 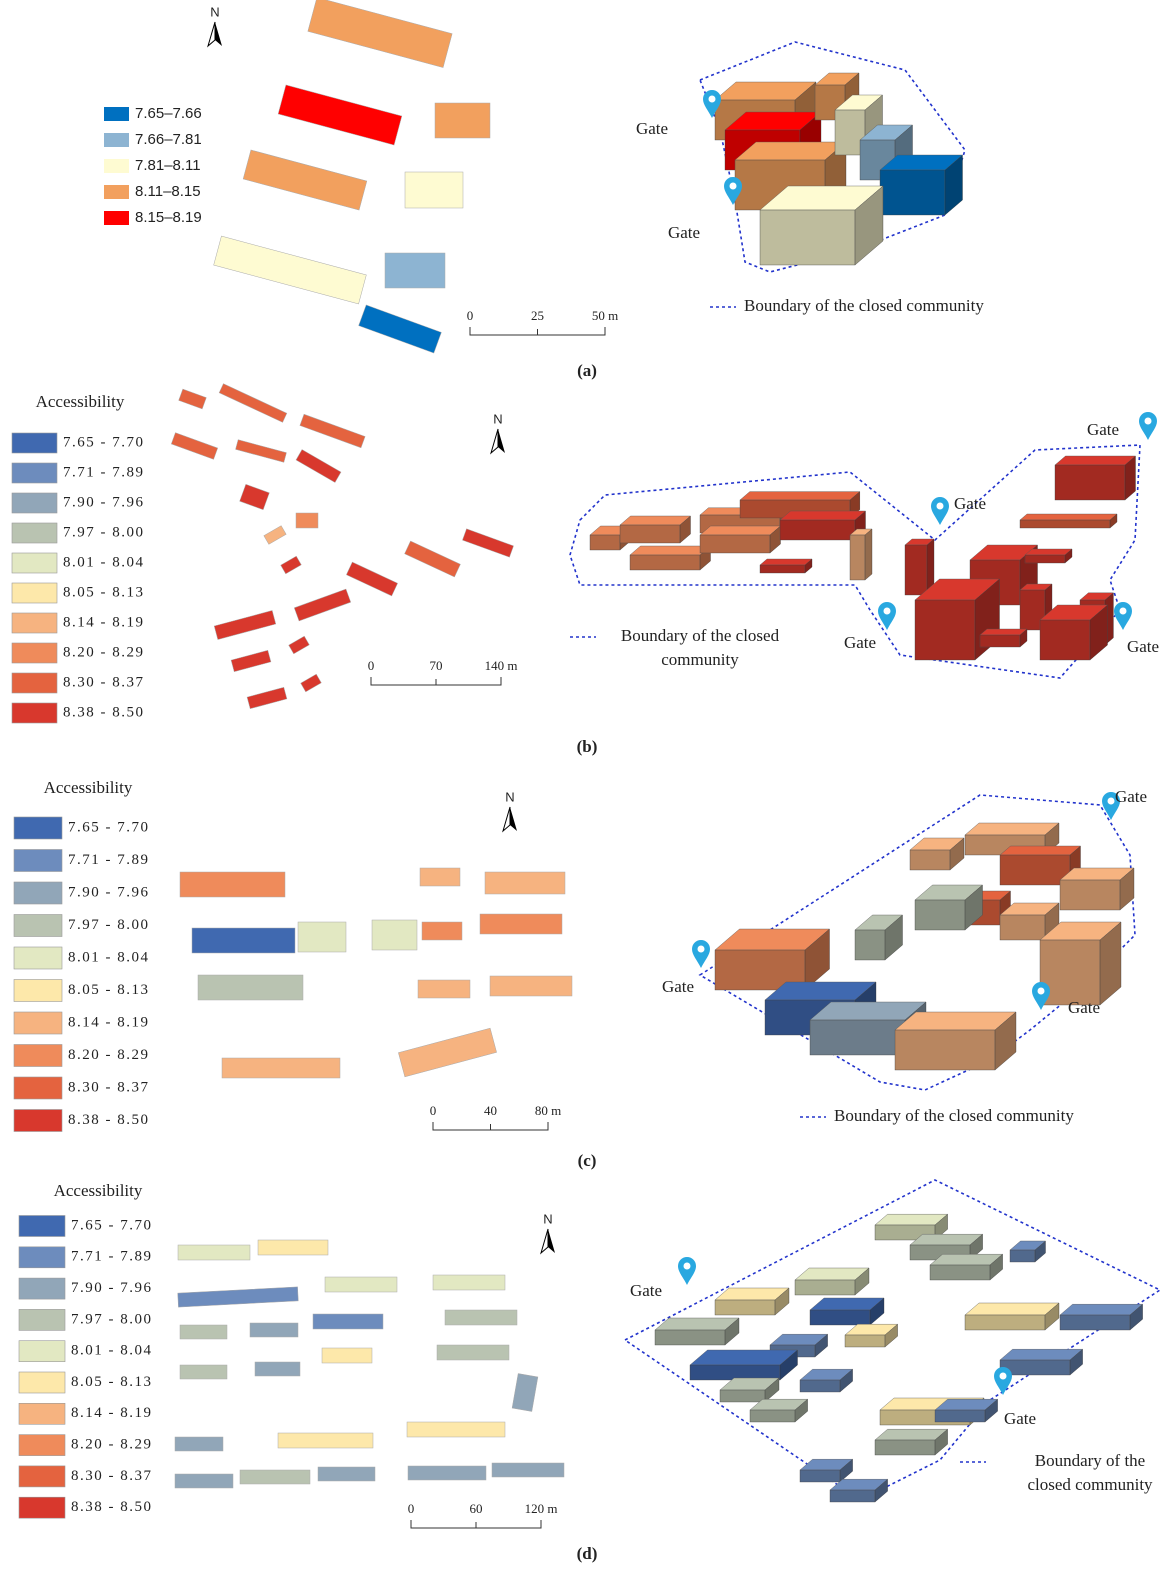 What do you see at coordinates (104, 472) in the screenshot?
I see `legend-label: 7.71 - 7.89` at bounding box center [104, 472].